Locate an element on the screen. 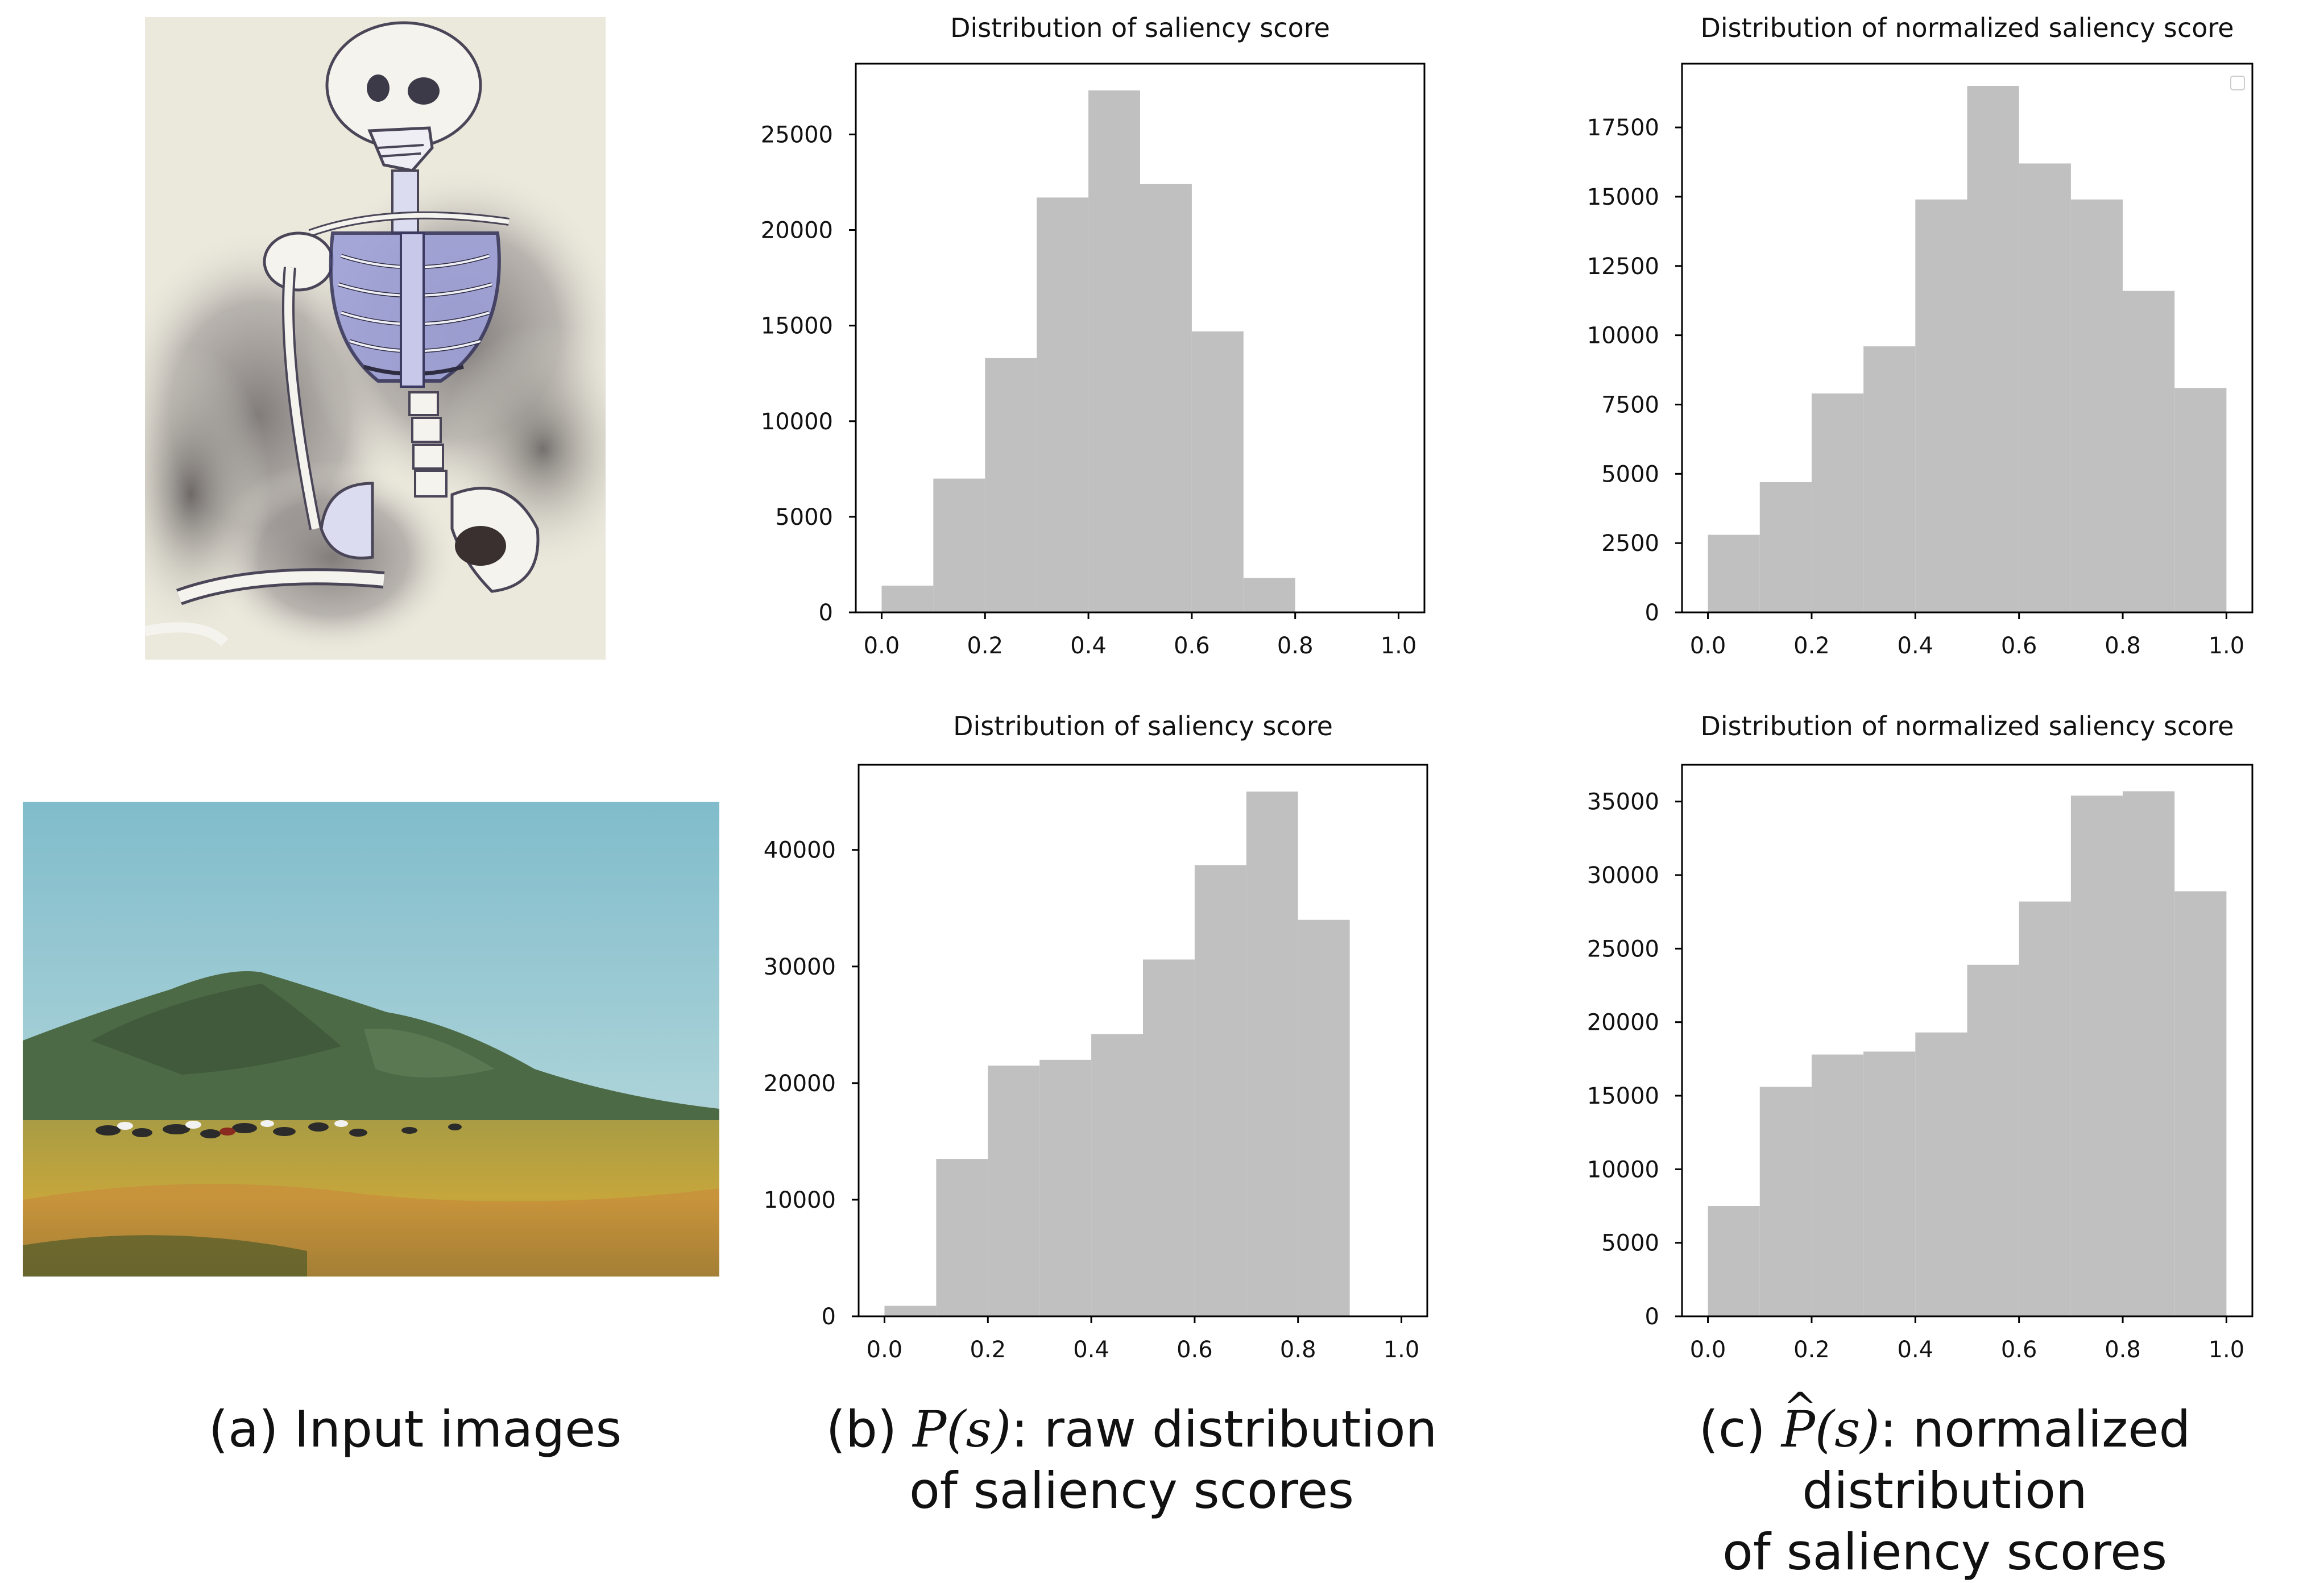  y-tick-label: 2500 is located at coordinates (1630, 544).